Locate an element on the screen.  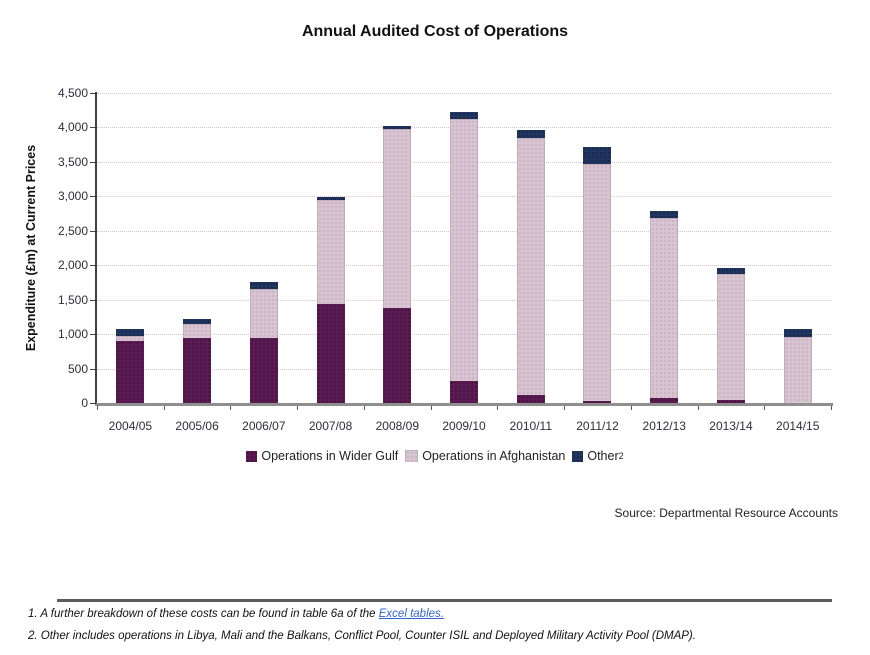
x-tick-label: 2005/06 is located at coordinates (197, 426).